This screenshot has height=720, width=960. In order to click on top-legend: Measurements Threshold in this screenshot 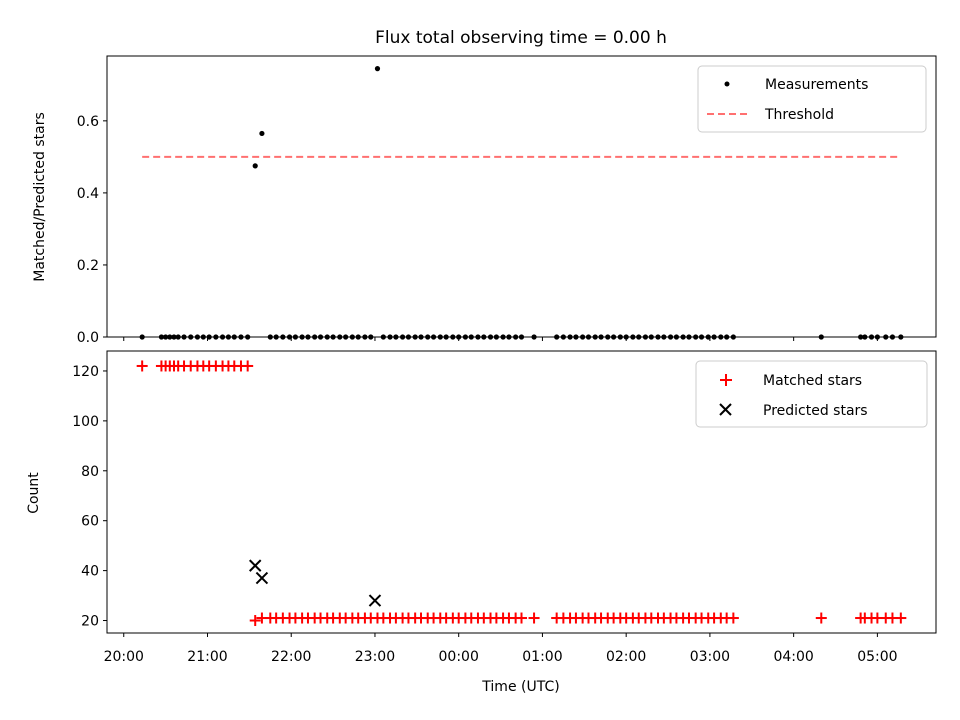, I will do `click(812, 99)`.